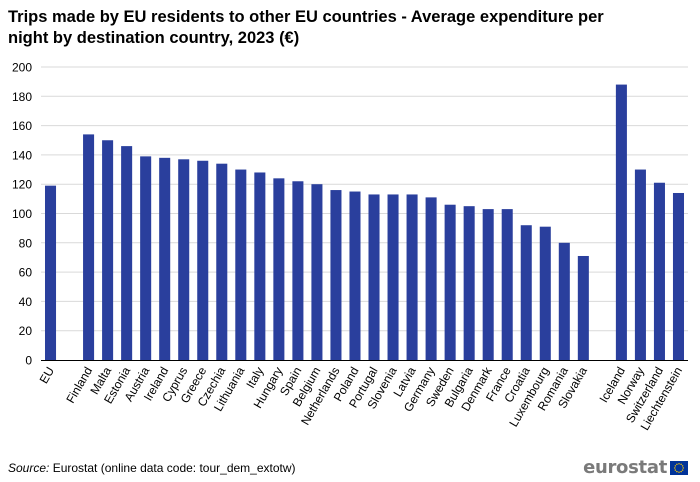  I want to click on y-tick-label: 160, so click(22, 126).